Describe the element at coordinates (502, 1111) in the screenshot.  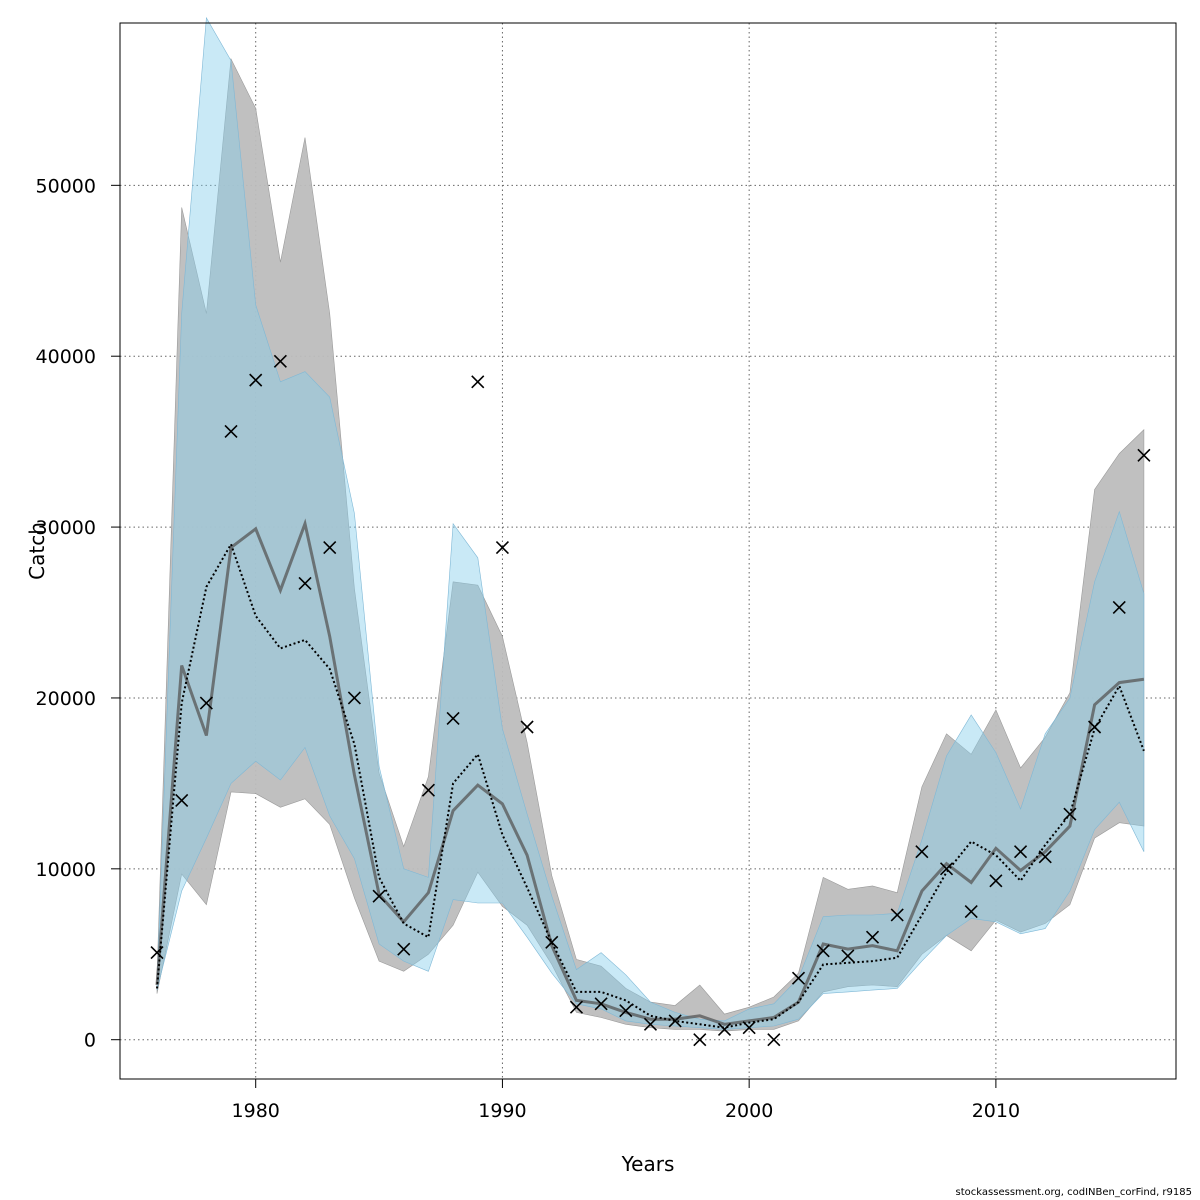
I see `x-tick-label: 1990` at that location.